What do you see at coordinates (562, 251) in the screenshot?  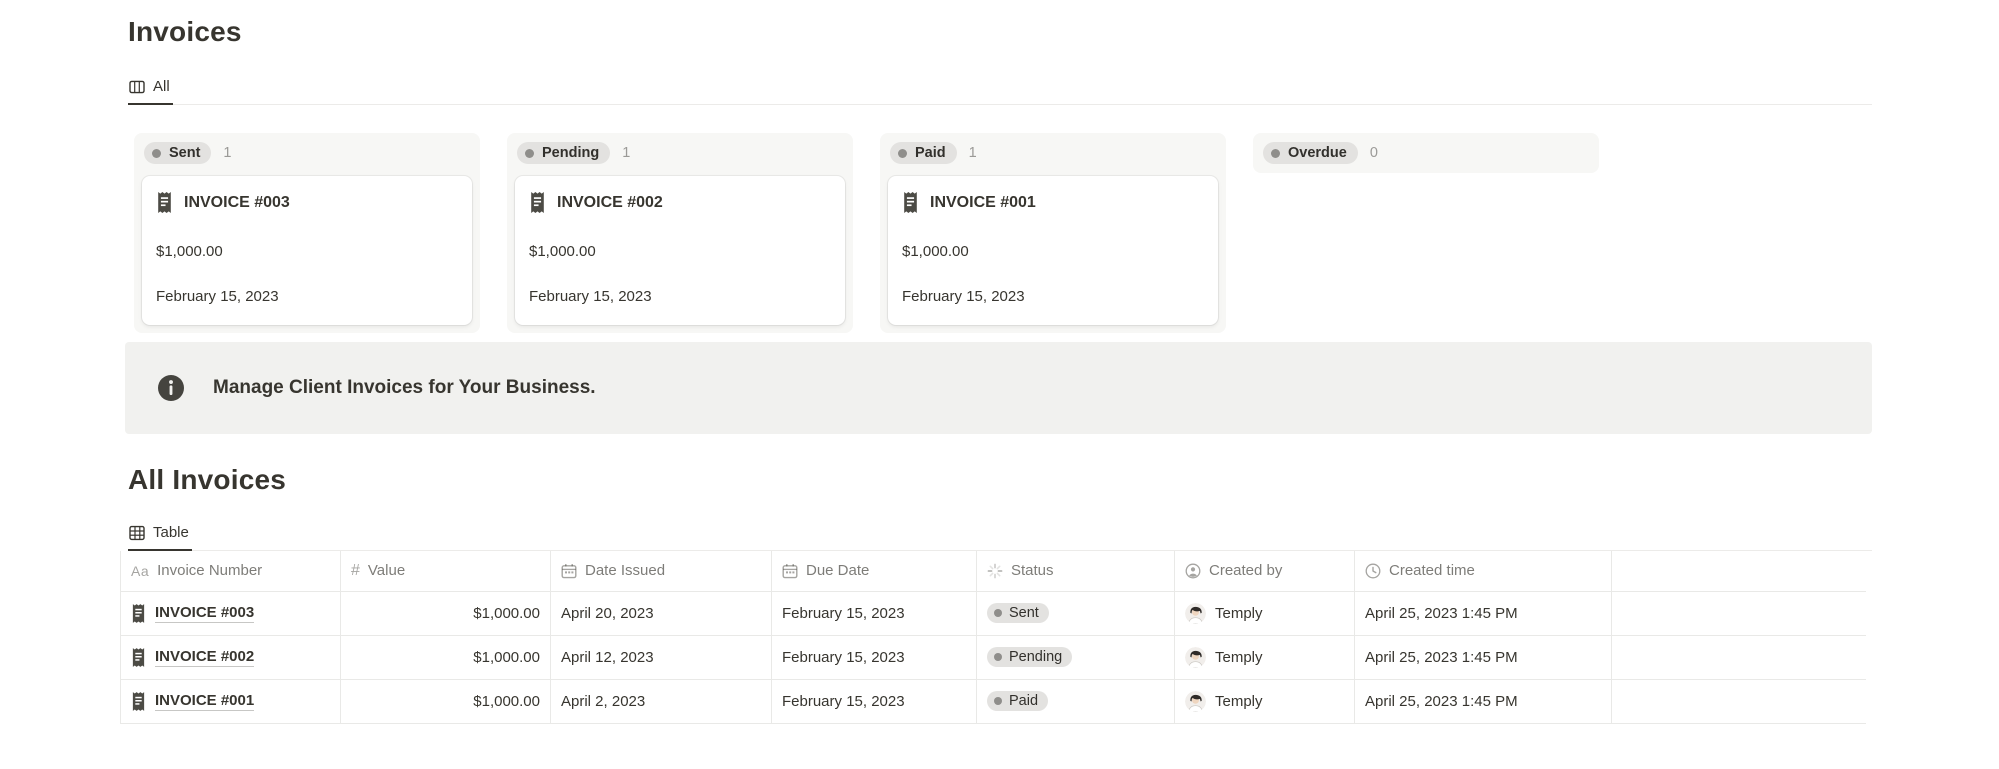 I see `card-value: $1,000.00` at bounding box center [562, 251].